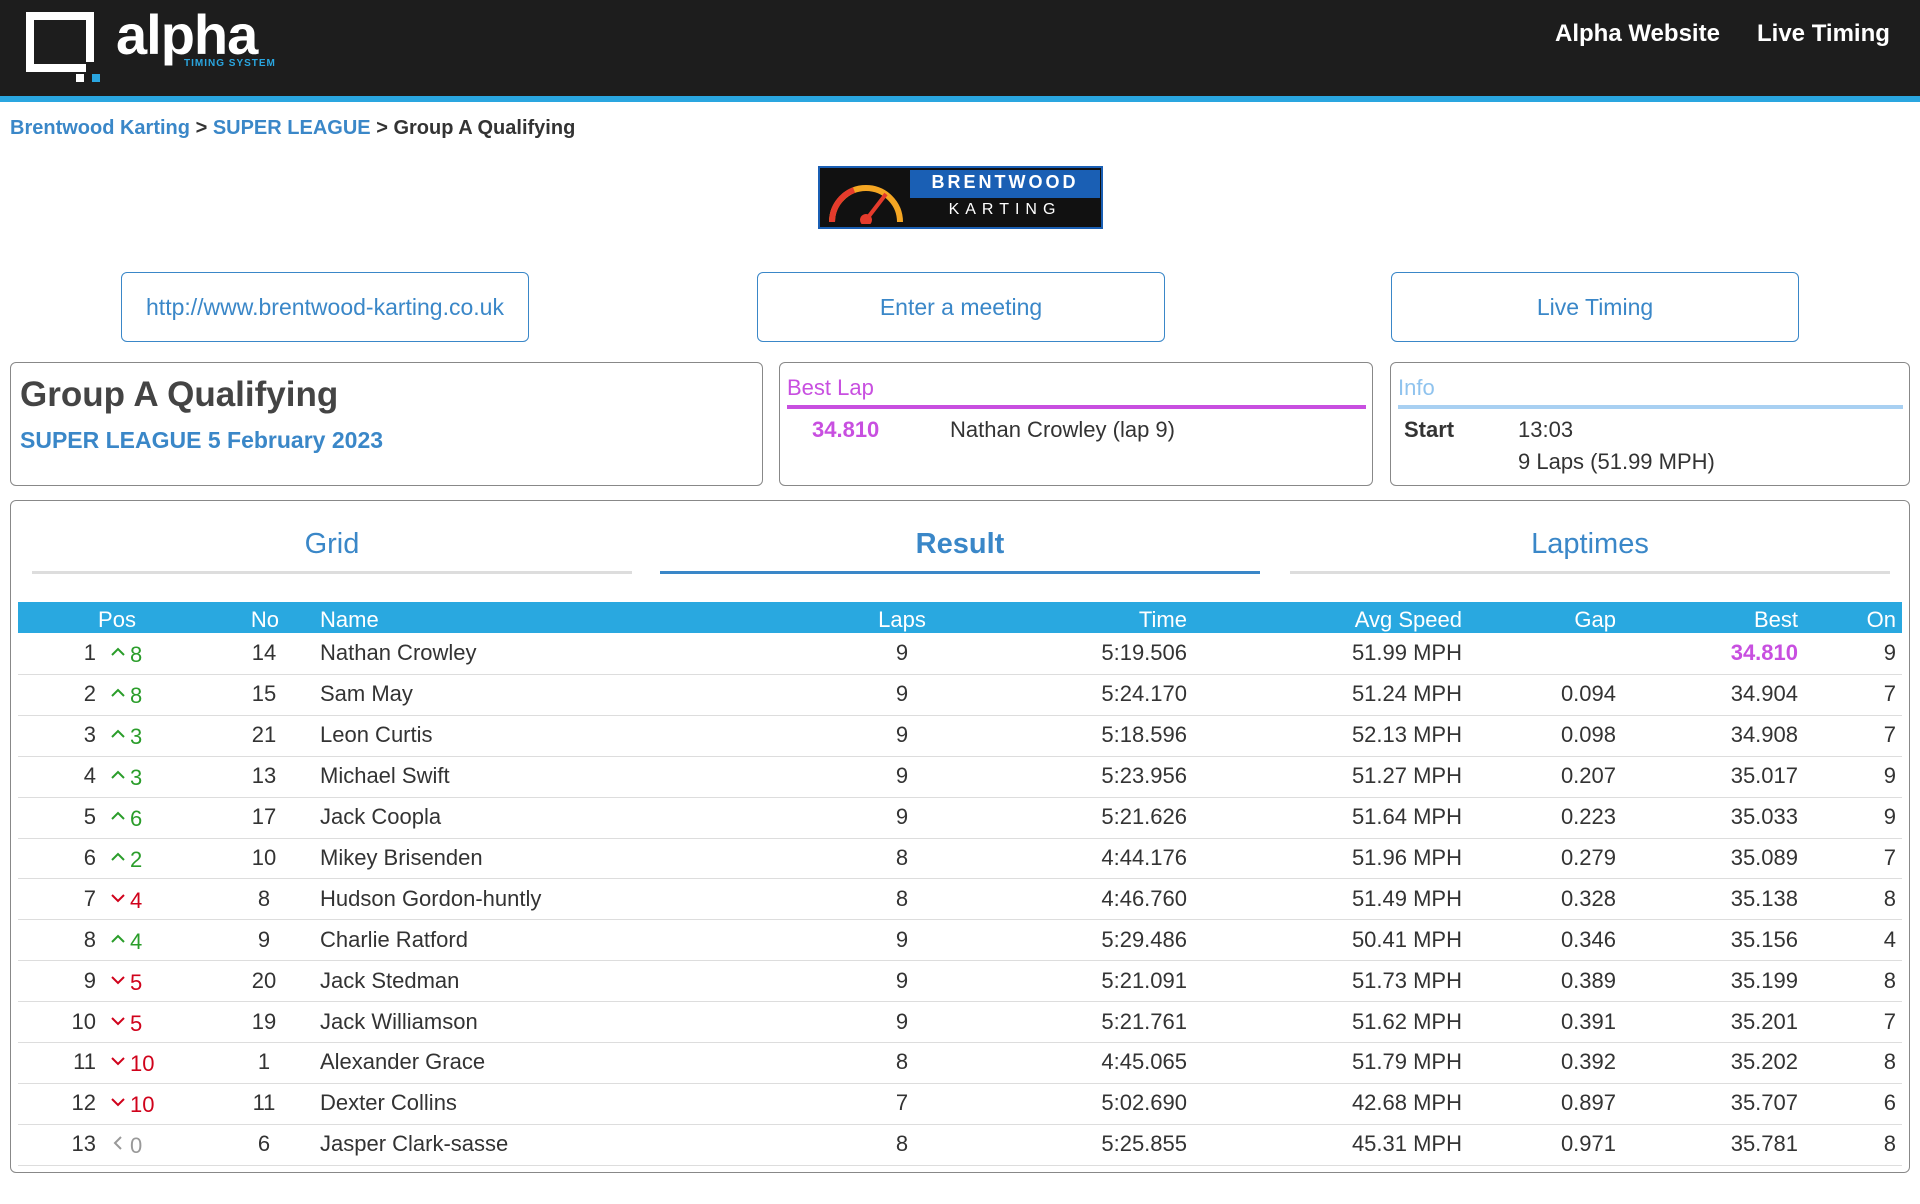 The width and height of the screenshot is (1920, 1204). Describe the element at coordinates (89, 857) in the screenshot. I see `cell-pos: 6` at that location.